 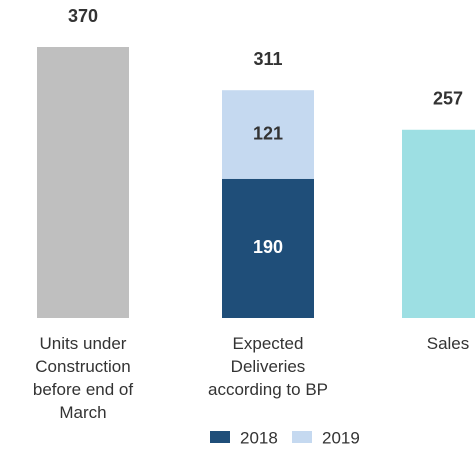 I want to click on x-tick-label: Expected Deliveries according to BP, so click(x=268, y=366).